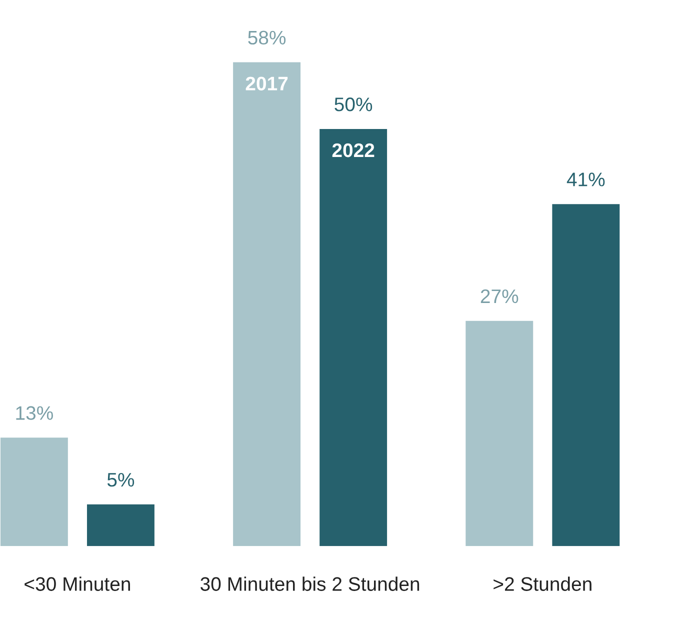 The height and width of the screenshot is (635, 695). What do you see at coordinates (310, 583) in the screenshot?
I see `x-tick-label: 30 Minuten bis 2 Stunden` at bounding box center [310, 583].